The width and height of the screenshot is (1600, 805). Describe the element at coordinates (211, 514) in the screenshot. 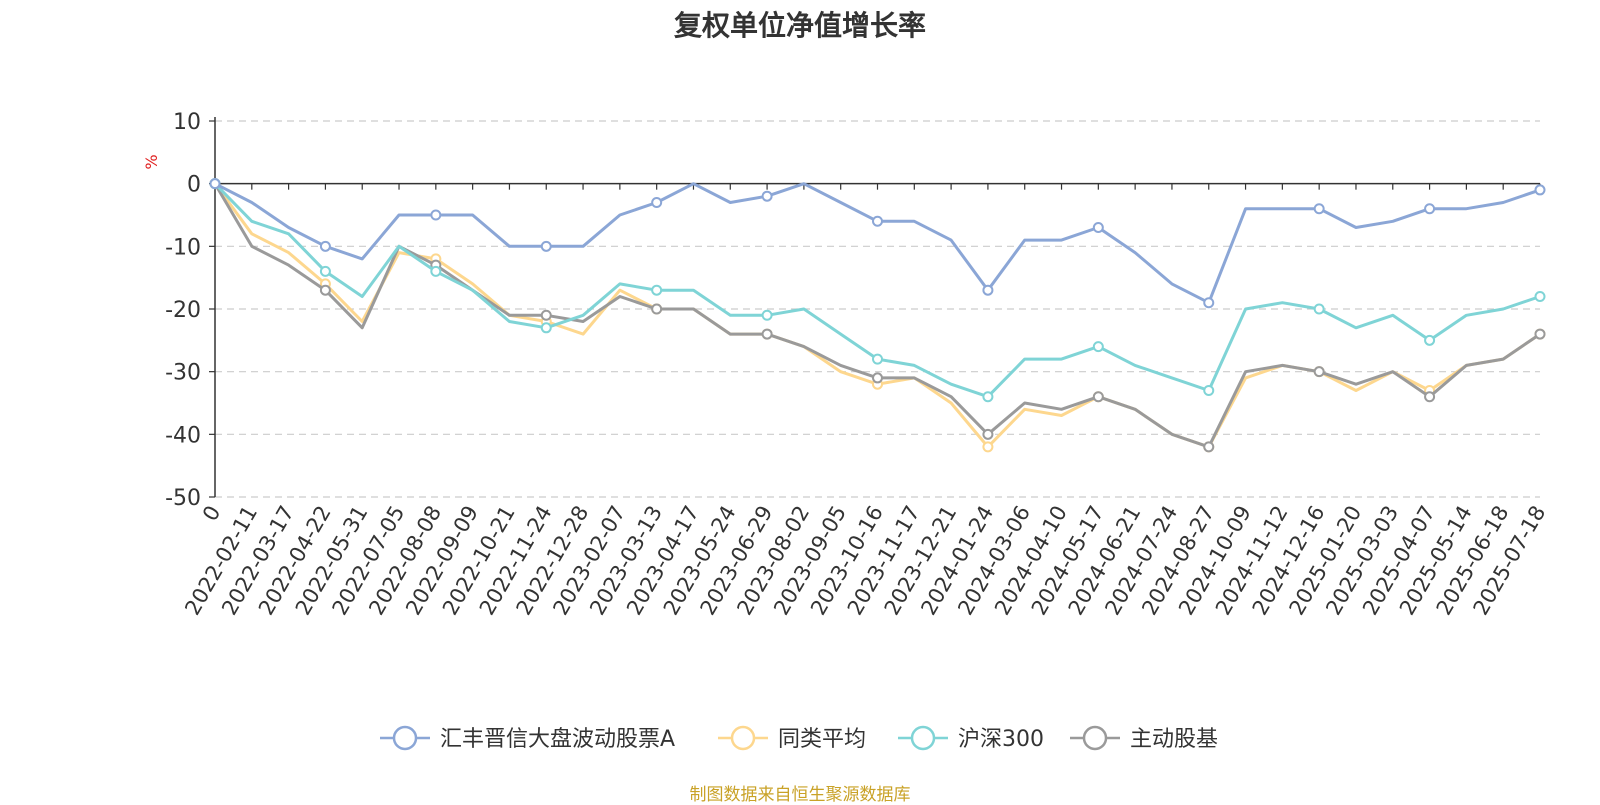

I see `x-tick-label: 0` at that location.